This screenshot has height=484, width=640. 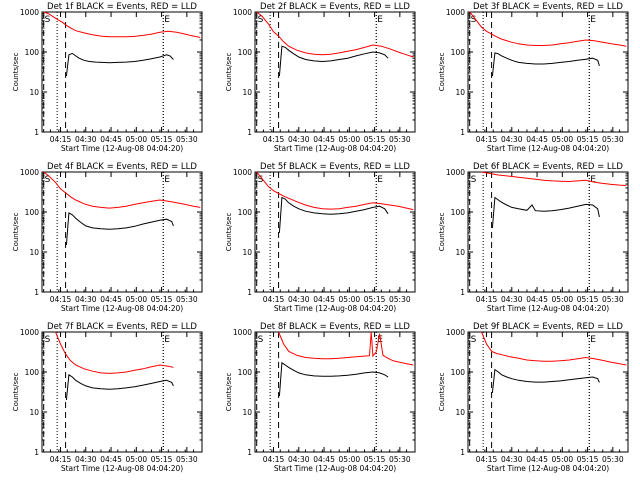 I want to click on plot-title: Det 6f BLACK = Events, RED = LLD, so click(x=548, y=167).